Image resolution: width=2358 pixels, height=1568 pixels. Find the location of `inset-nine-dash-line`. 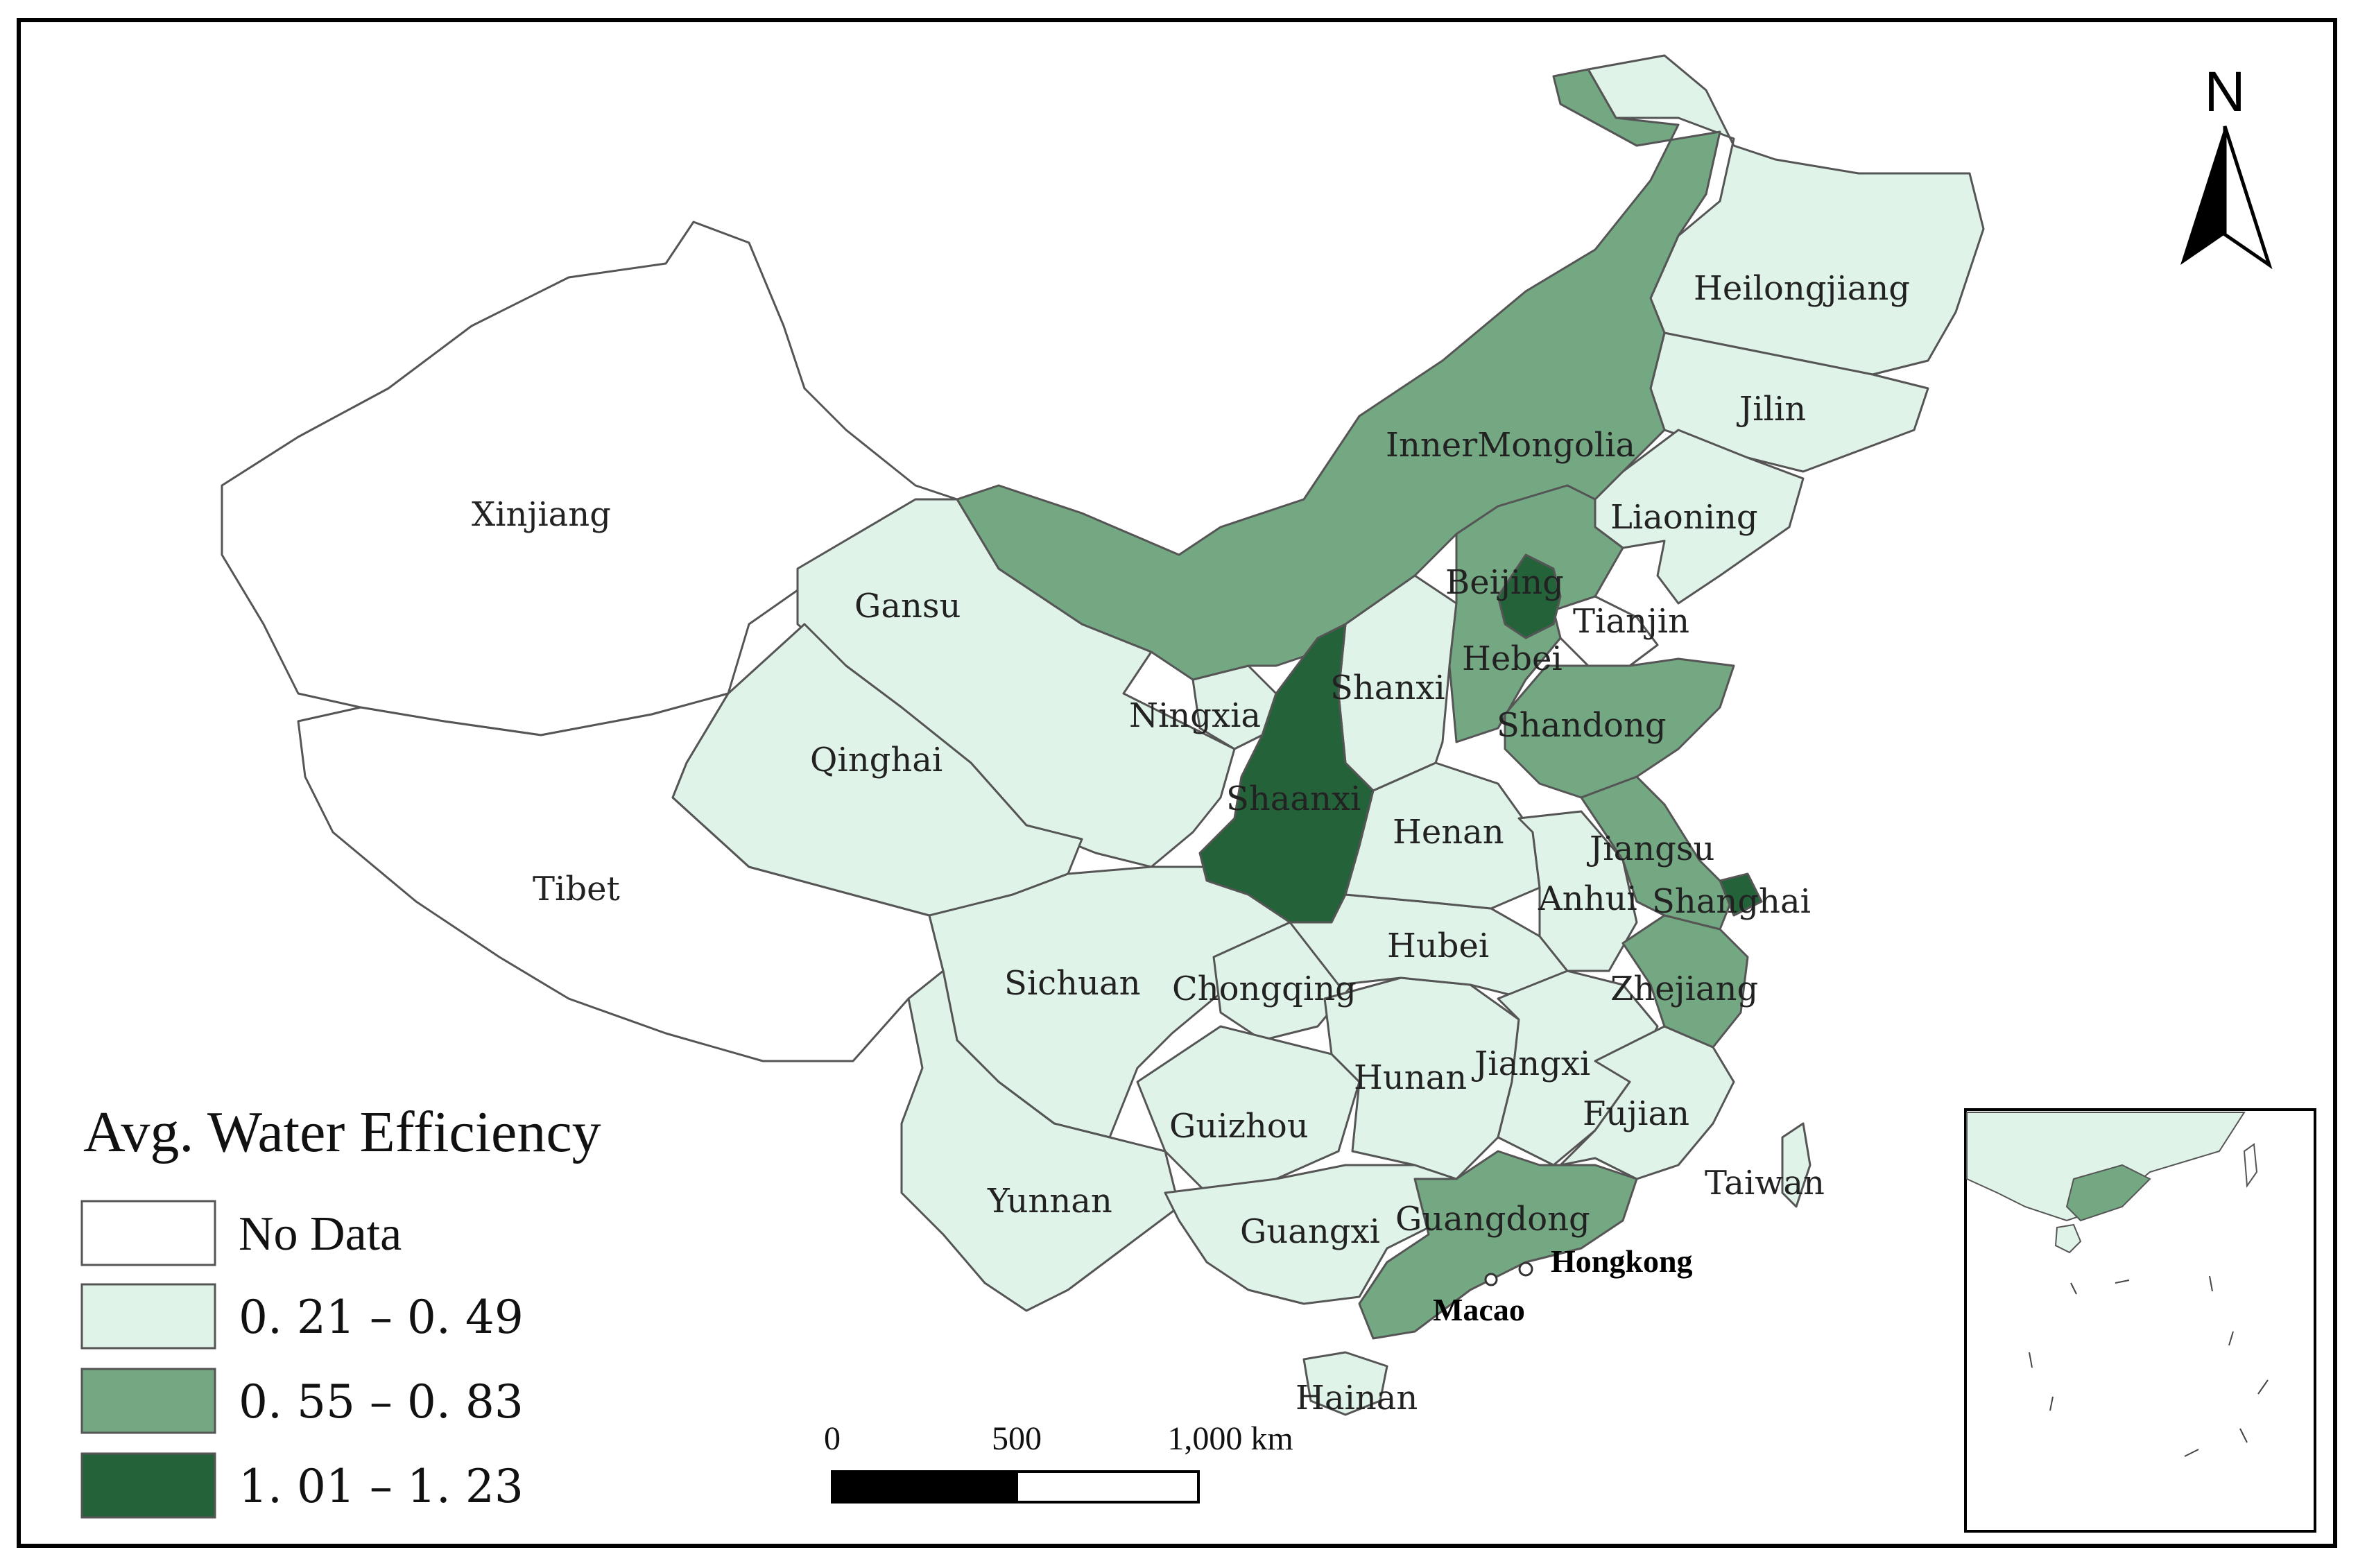

inset-nine-dash-line is located at coordinates (2149, 1366).